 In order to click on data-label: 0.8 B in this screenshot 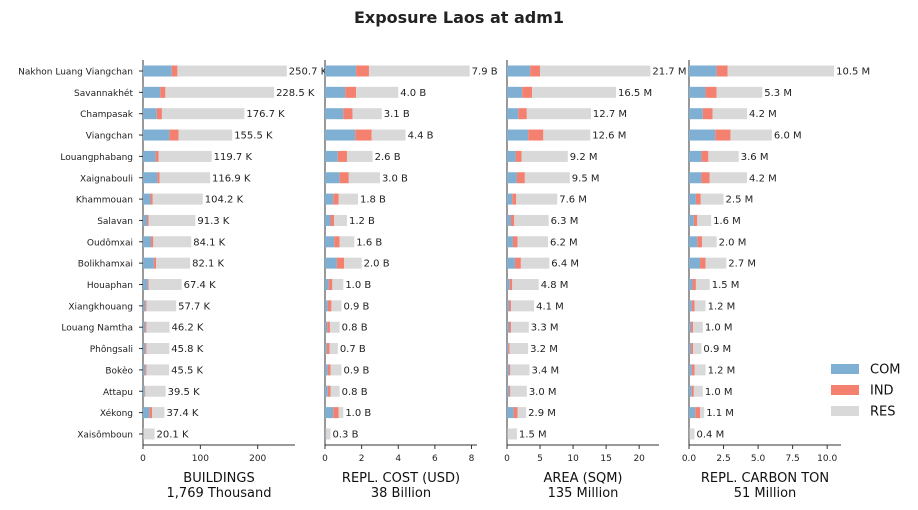, I will do `click(355, 328)`.